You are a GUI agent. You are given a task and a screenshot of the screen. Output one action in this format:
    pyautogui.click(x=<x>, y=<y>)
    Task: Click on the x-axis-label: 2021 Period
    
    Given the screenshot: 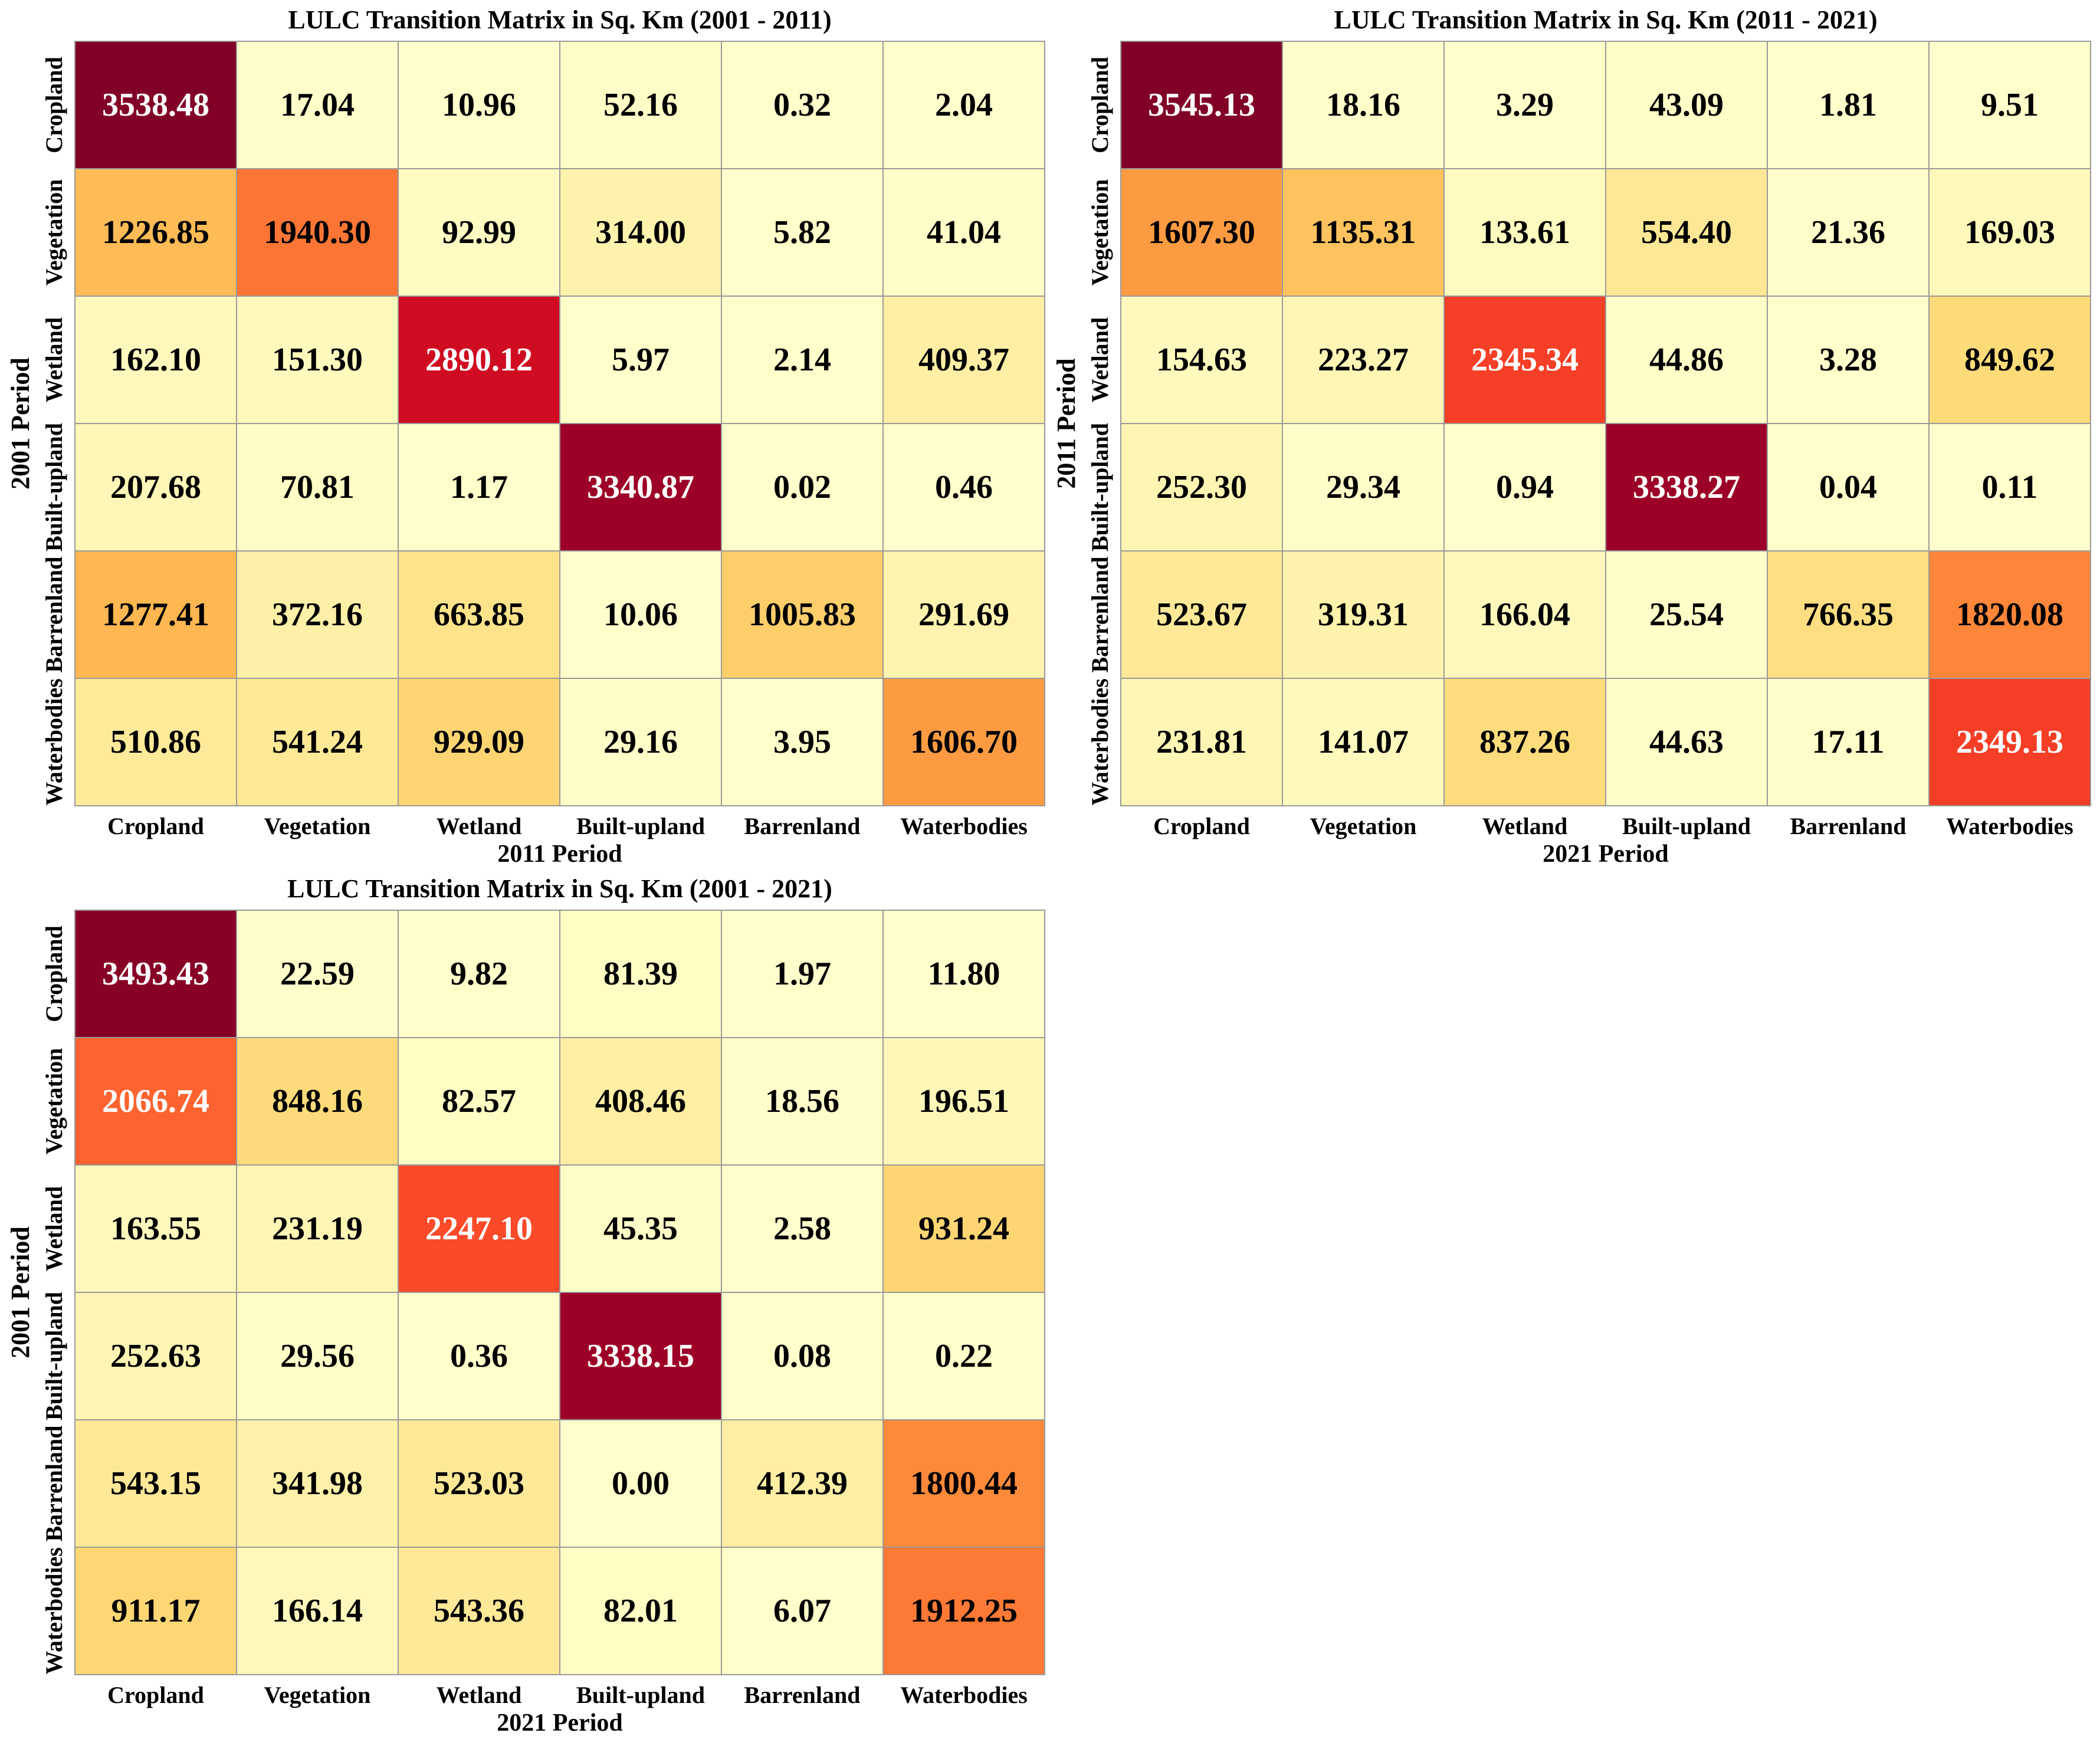 What is the action you would take?
    pyautogui.click(x=1605, y=855)
    